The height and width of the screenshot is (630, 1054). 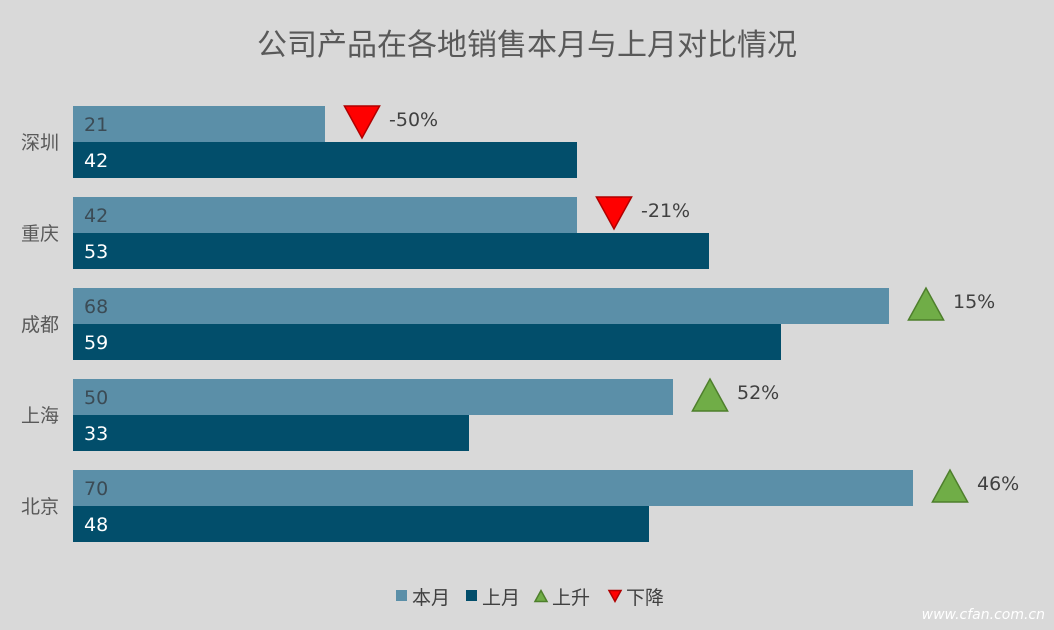 What do you see at coordinates (96, 307) in the screenshot?
I see `data-label-current: 68` at bounding box center [96, 307].